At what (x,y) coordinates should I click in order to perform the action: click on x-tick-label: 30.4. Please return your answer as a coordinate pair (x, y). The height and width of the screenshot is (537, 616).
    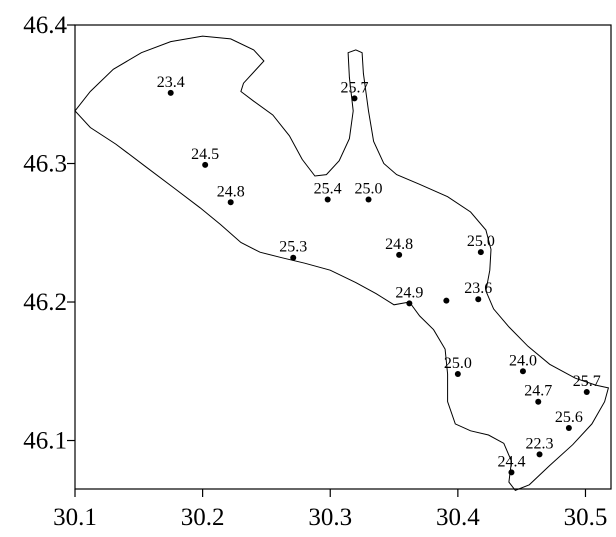
    Looking at the image, I should click on (458, 517).